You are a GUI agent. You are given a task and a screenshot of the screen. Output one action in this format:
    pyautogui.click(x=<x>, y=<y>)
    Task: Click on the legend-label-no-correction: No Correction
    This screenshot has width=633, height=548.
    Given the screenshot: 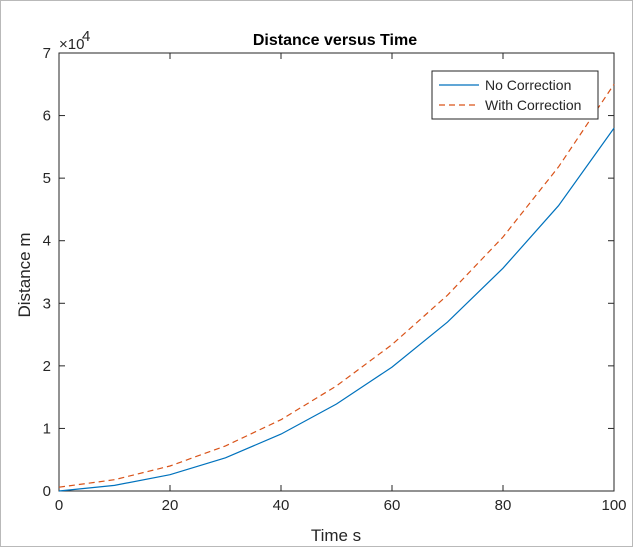 What is the action you would take?
    pyautogui.click(x=528, y=85)
    